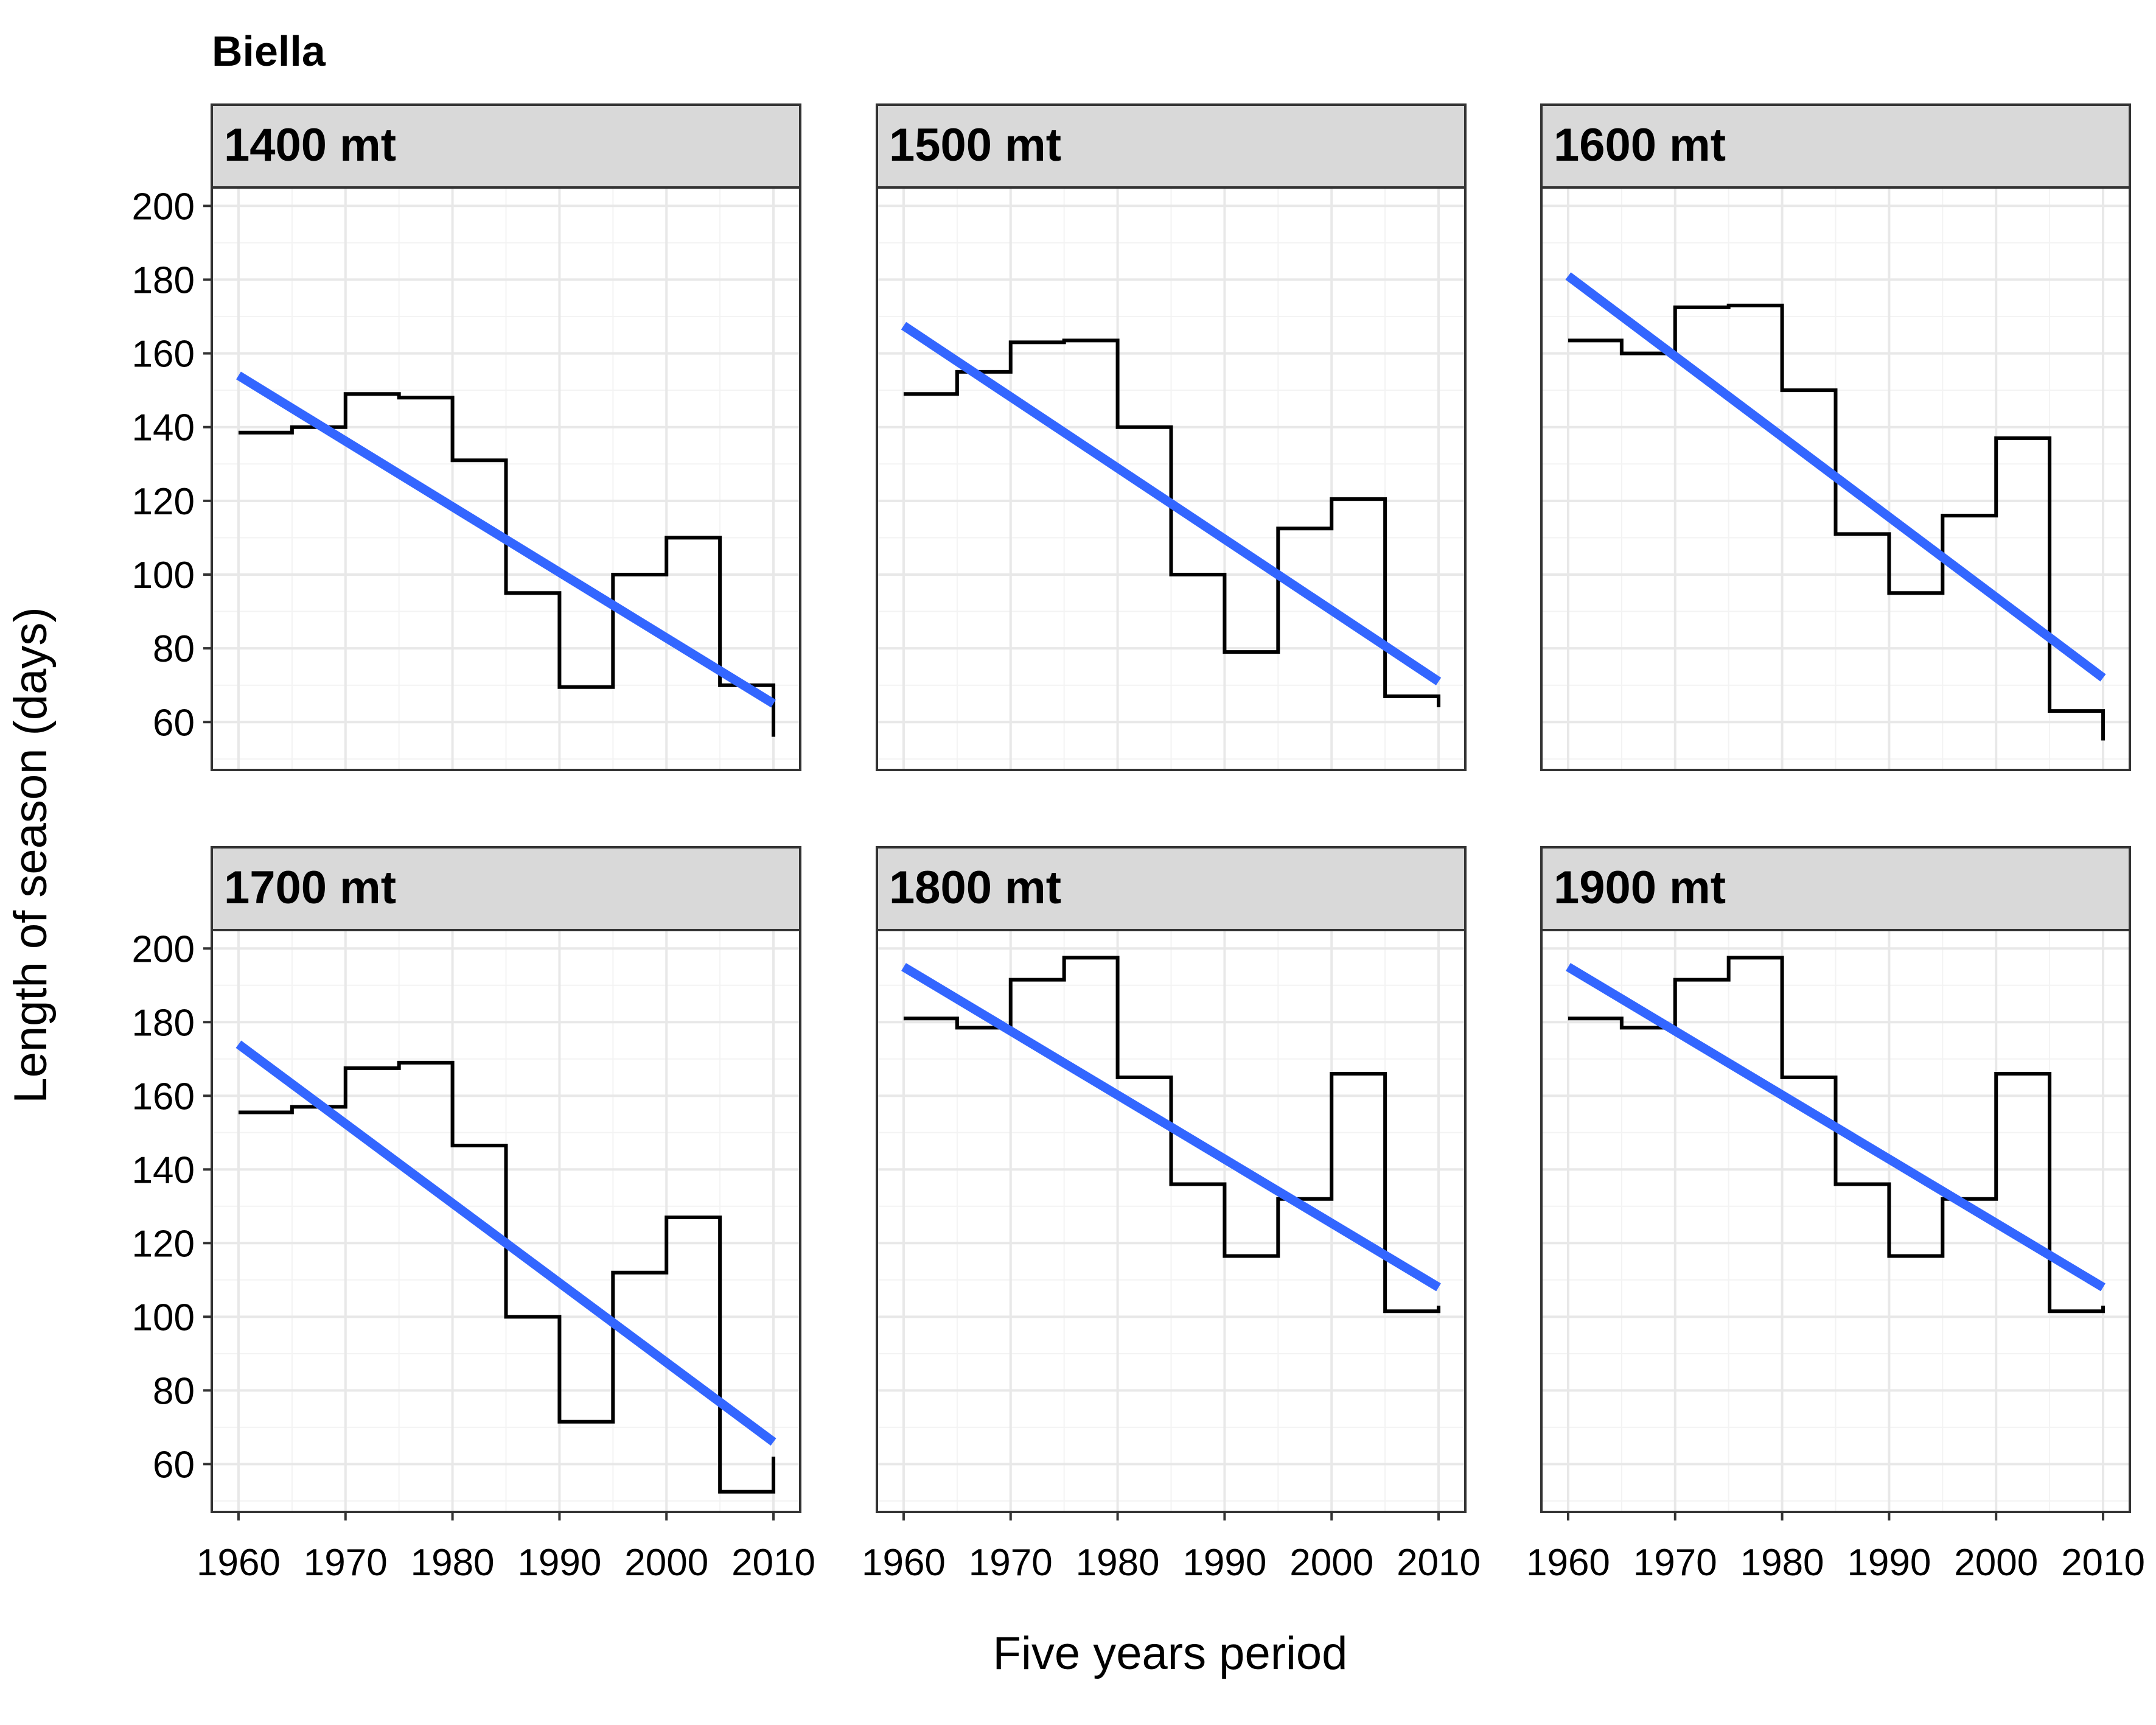 The height and width of the screenshot is (1725, 2156). I want to click on facet-strip-label: 1600 mt, so click(1640, 145).